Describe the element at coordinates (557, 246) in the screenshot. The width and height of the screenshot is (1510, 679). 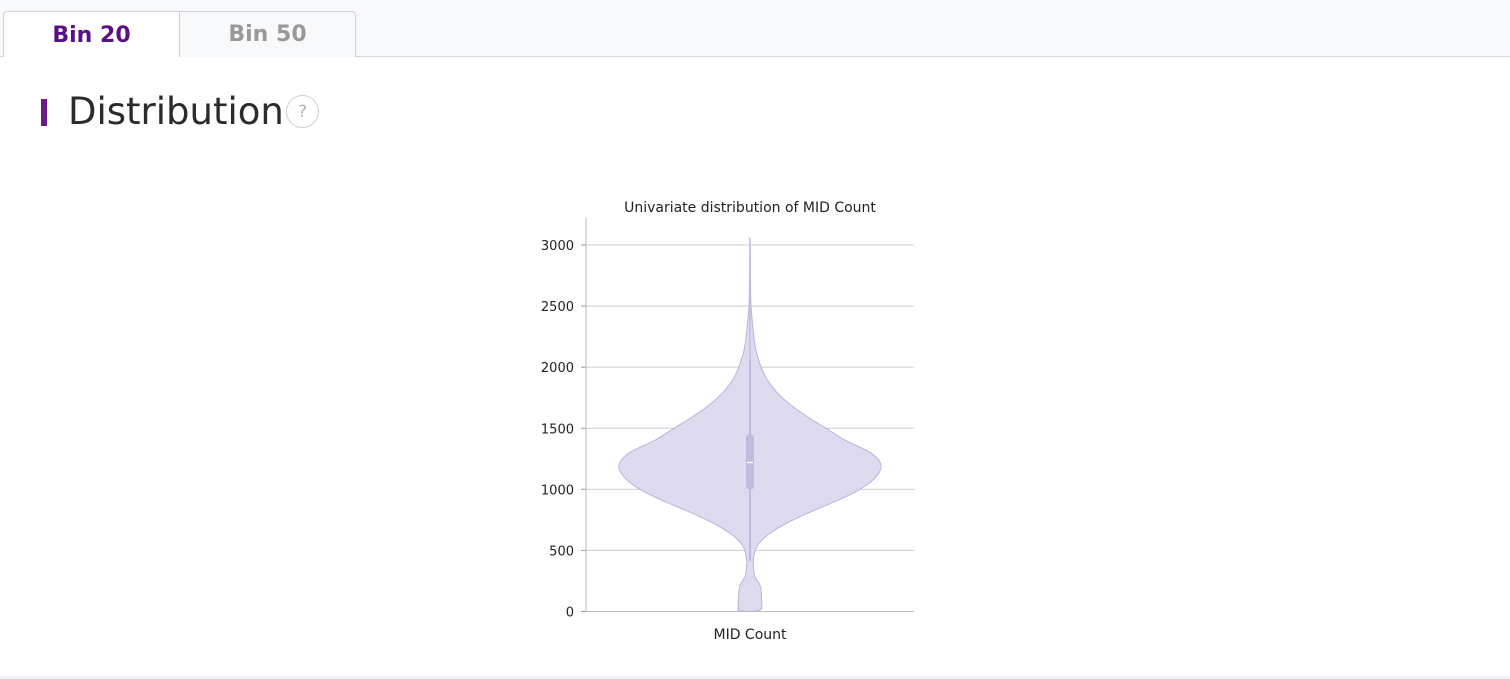
I see `y-tick-label-3000: 3000` at that location.